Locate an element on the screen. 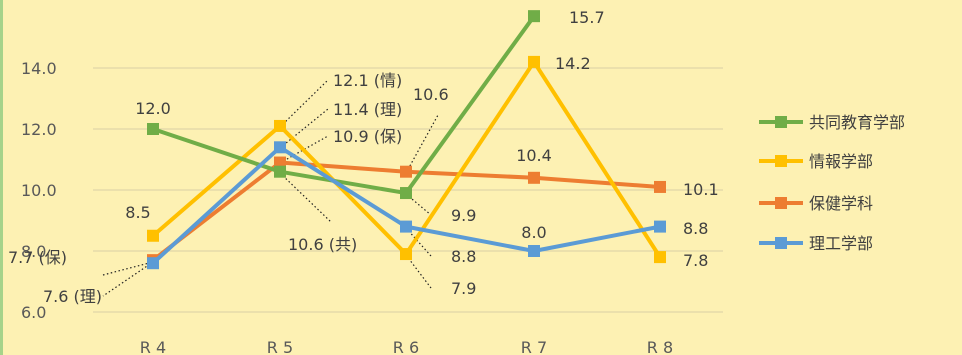  legend-label: 共同教育学部 is located at coordinates (857, 122).